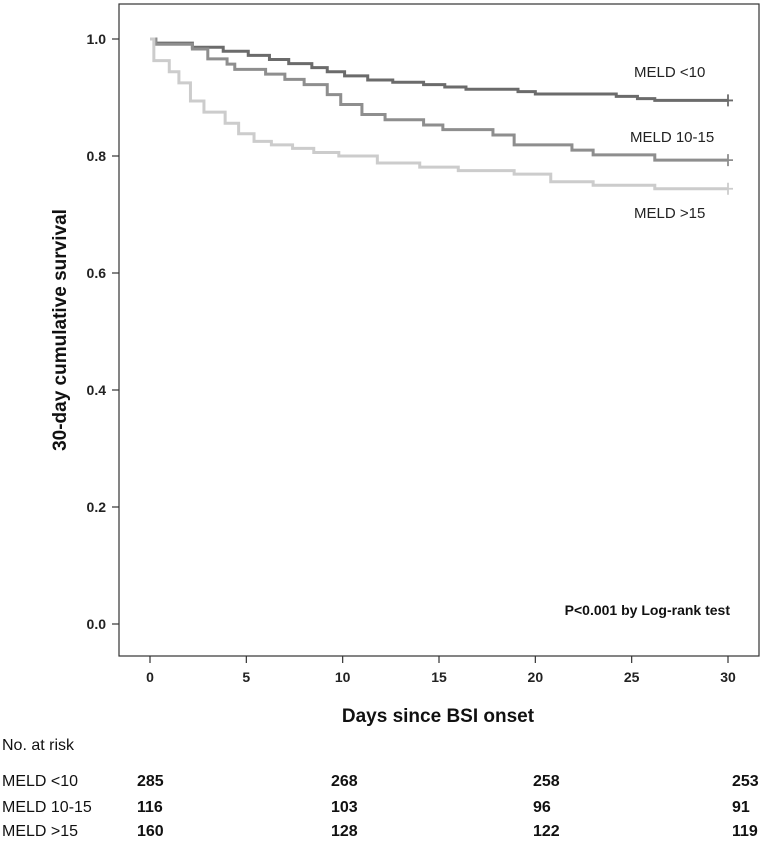  I want to click on y-tick-label: 0.0, so click(97, 624).